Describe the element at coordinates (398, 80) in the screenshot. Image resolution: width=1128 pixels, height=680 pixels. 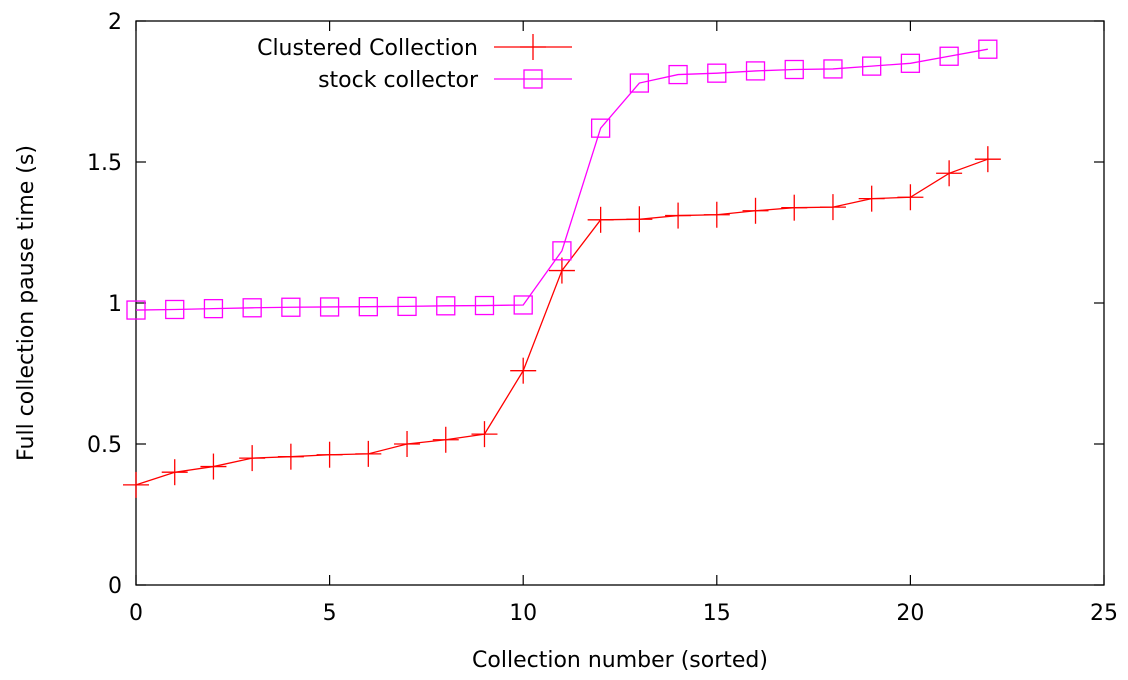
I see `legend-label-stock-collector: stock collector` at that location.